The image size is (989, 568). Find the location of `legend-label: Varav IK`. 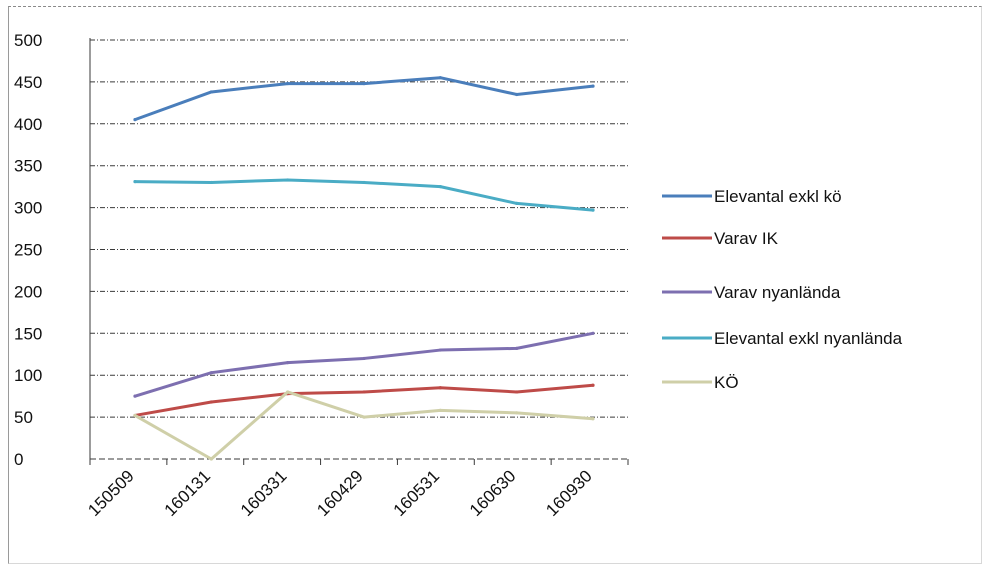

legend-label: Varav IK is located at coordinates (746, 238).